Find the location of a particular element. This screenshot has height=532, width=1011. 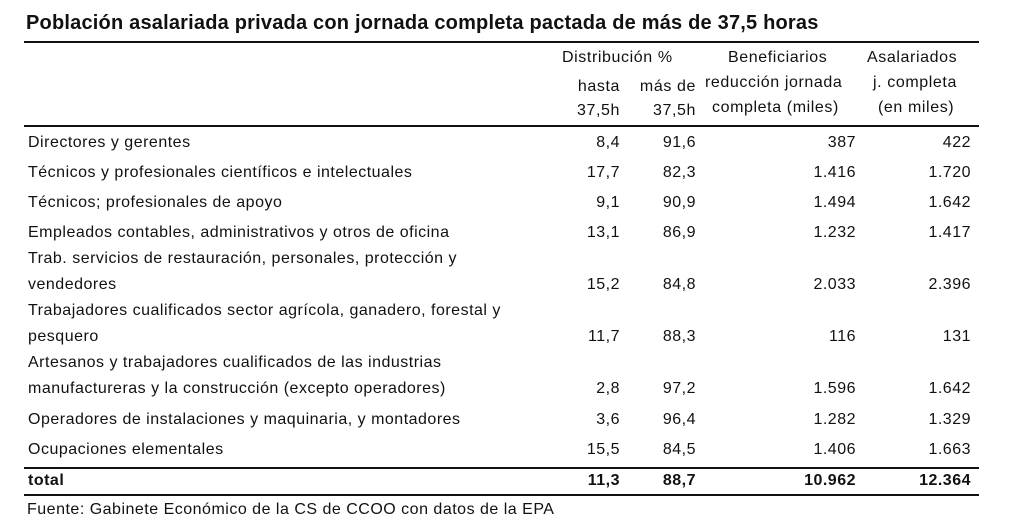

cell-beneficiarios: 387 is located at coordinates (841, 142).